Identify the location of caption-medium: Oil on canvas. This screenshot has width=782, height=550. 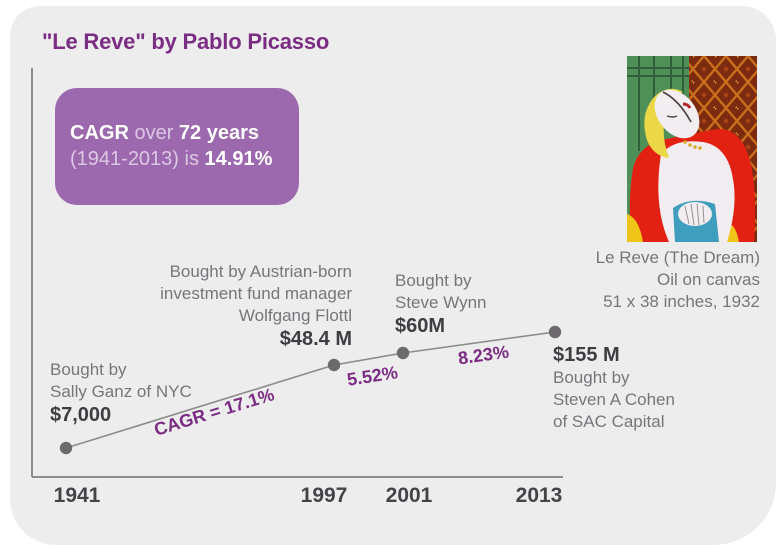
(708, 279).